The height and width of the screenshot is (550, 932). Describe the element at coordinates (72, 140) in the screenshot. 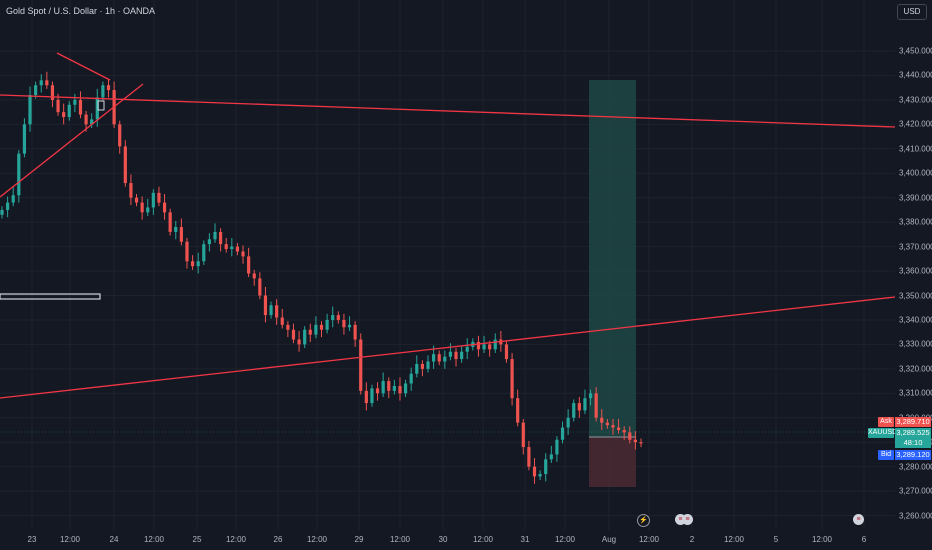

I see `rising-trendline` at that location.